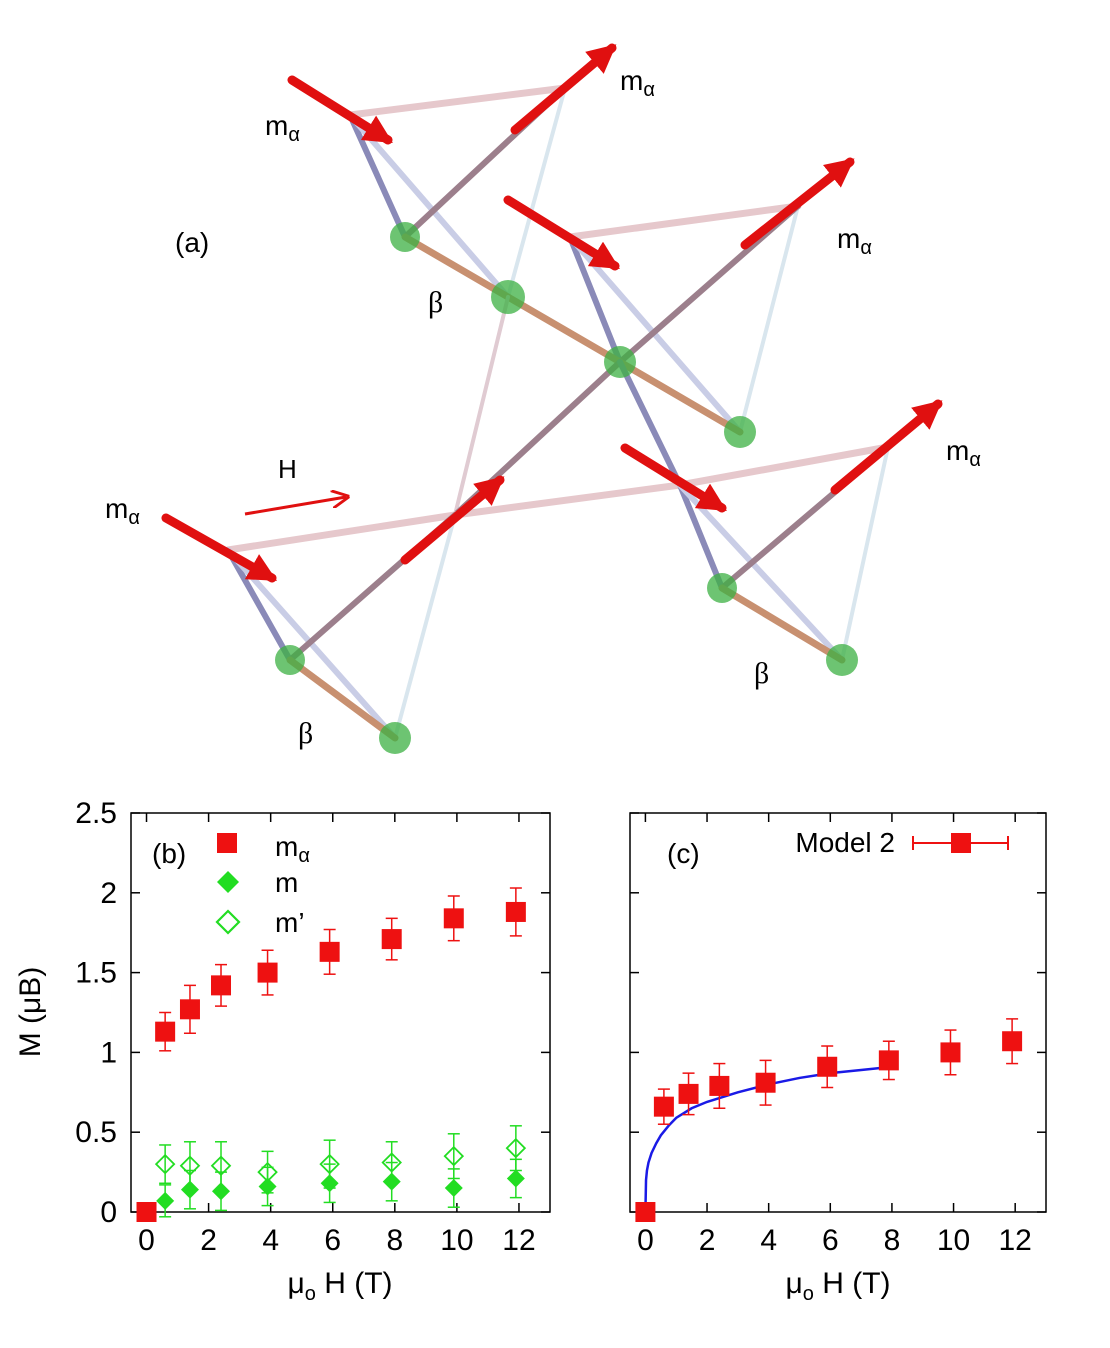 Image resolution: width=1110 pixels, height=1348 pixels. What do you see at coordinates (262, 884) in the screenshot?
I see `legend: mα m m’` at bounding box center [262, 884].